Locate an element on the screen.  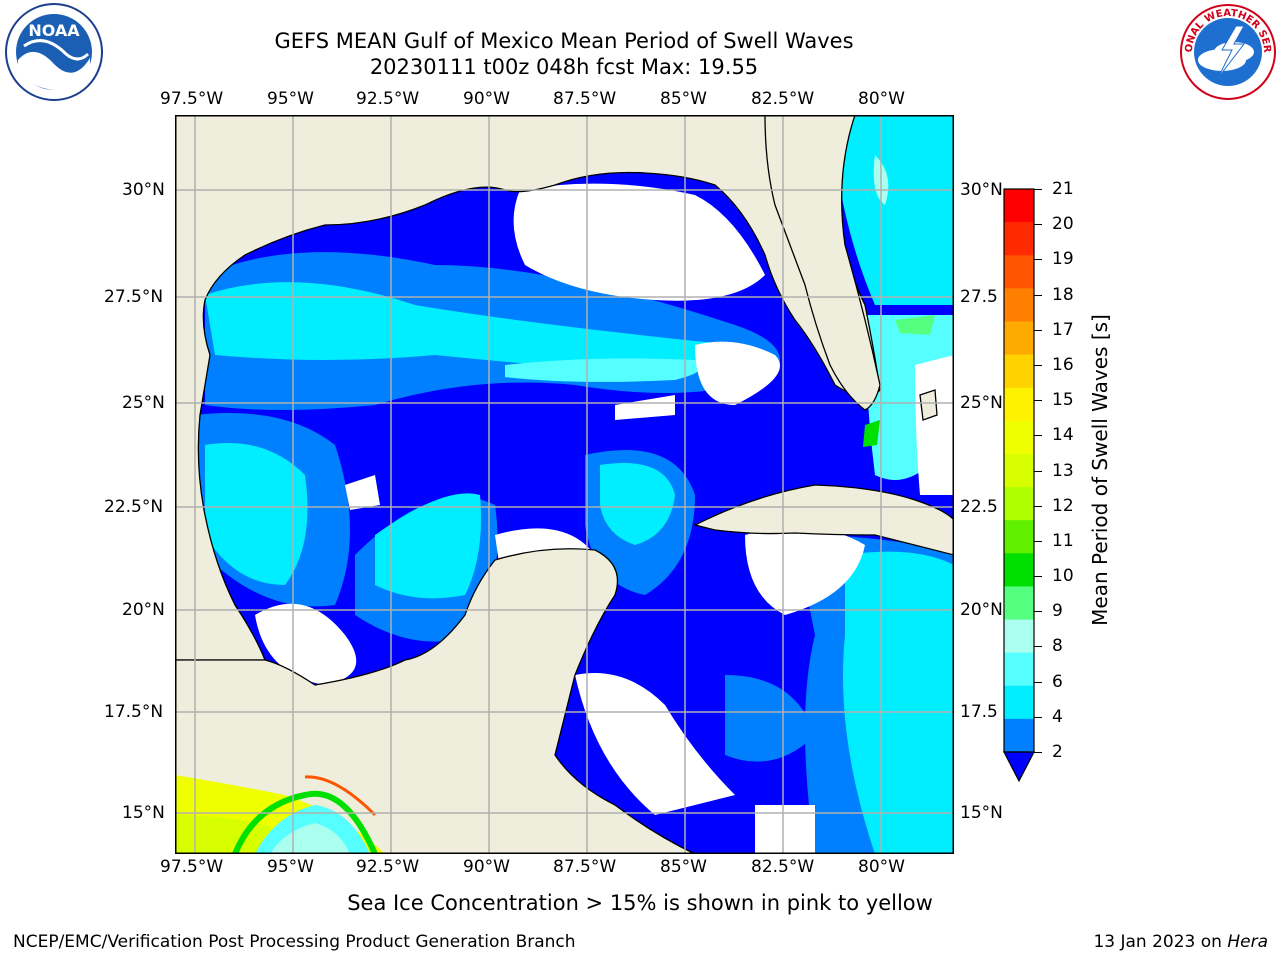
colorbar-tick-label: 13 is located at coordinates (1063, 470).